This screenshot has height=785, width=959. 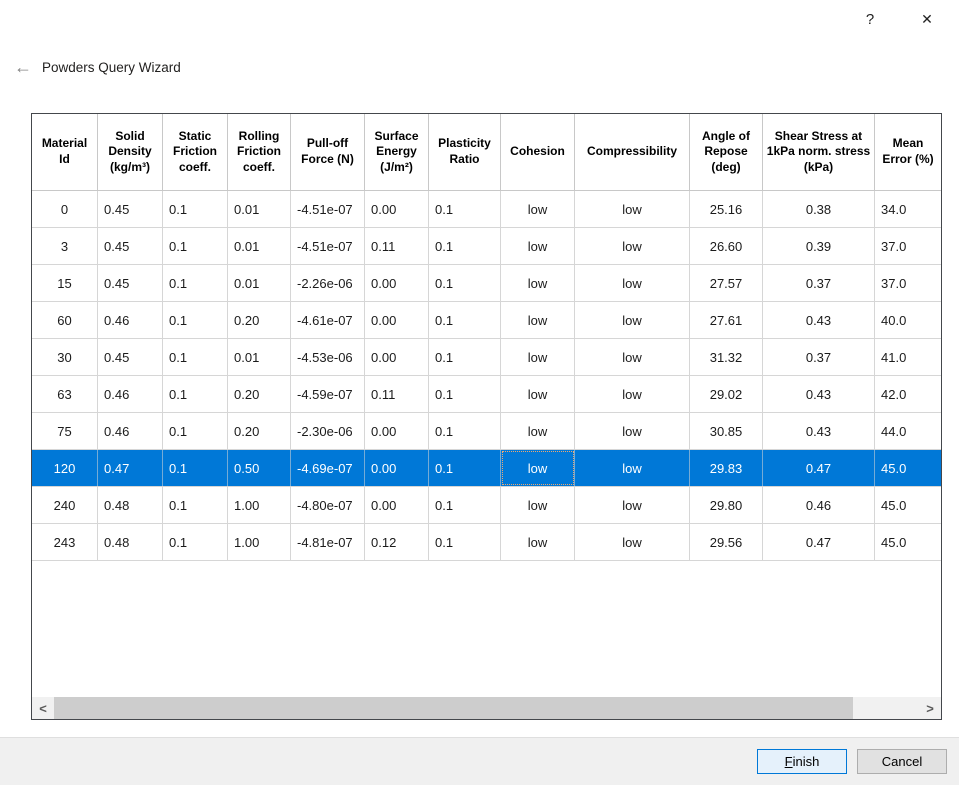 I want to click on column-header: Cohesion, so click(x=538, y=152).